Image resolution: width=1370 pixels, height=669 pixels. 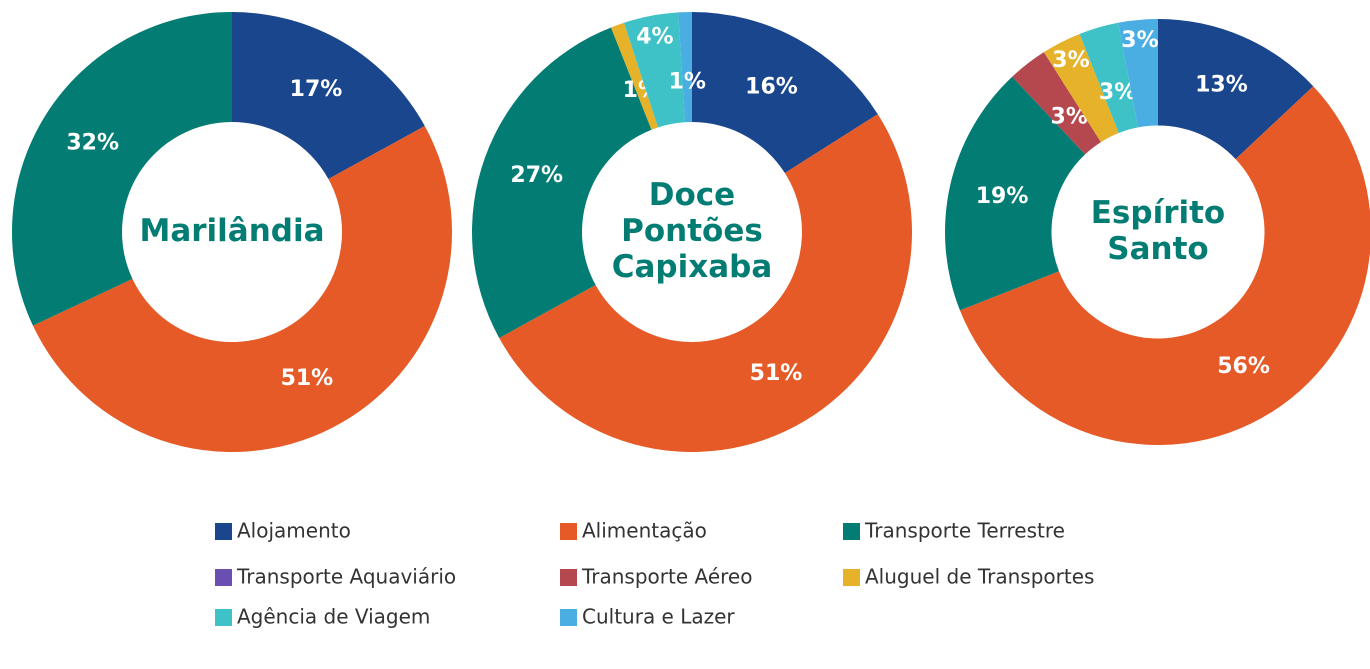 What do you see at coordinates (92, 143) in the screenshot?
I see `value-label: 32%` at bounding box center [92, 143].